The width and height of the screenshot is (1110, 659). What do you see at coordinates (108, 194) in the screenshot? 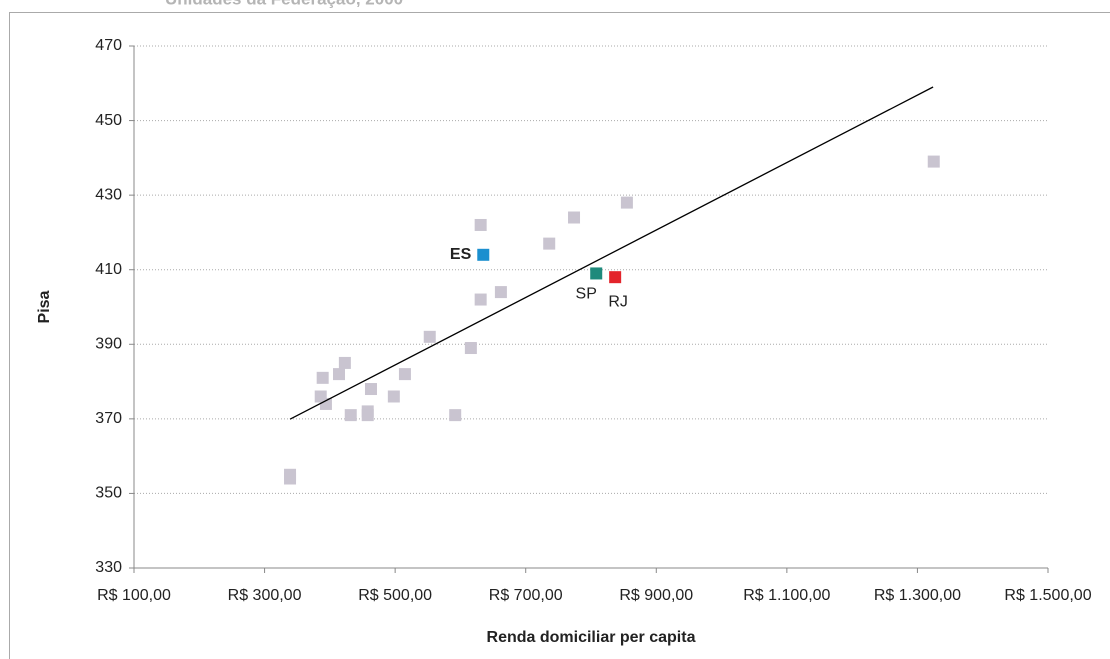
I see `y-tick-label: 430` at bounding box center [108, 194].